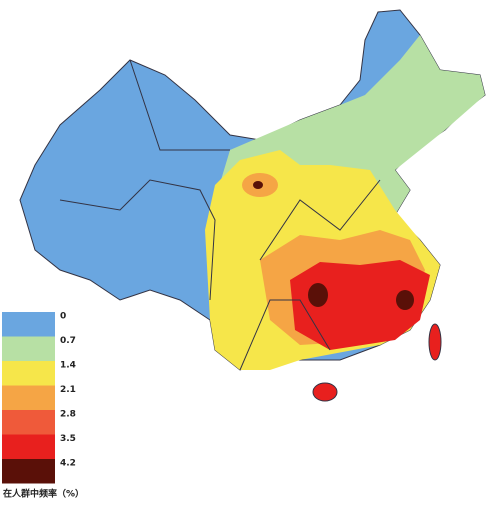 This screenshot has width=504, height=509. What do you see at coordinates (68, 366) in the screenshot?
I see `legend-label: 1.4` at bounding box center [68, 366].